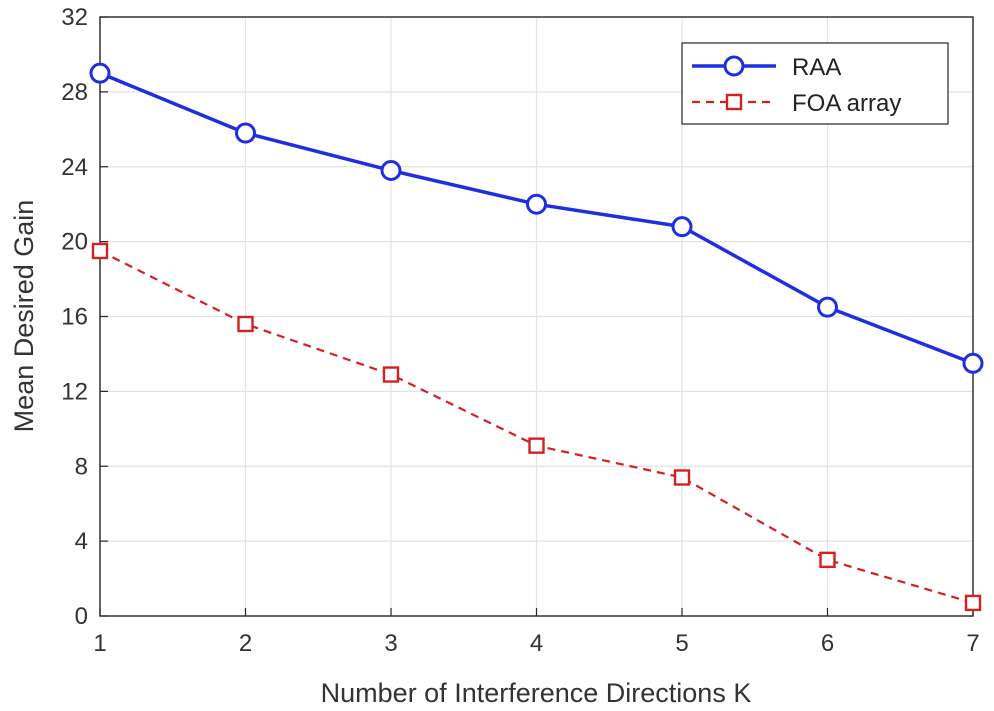 The width and height of the screenshot is (994, 711). I want to click on y-tick-label: 32, so click(74, 17).